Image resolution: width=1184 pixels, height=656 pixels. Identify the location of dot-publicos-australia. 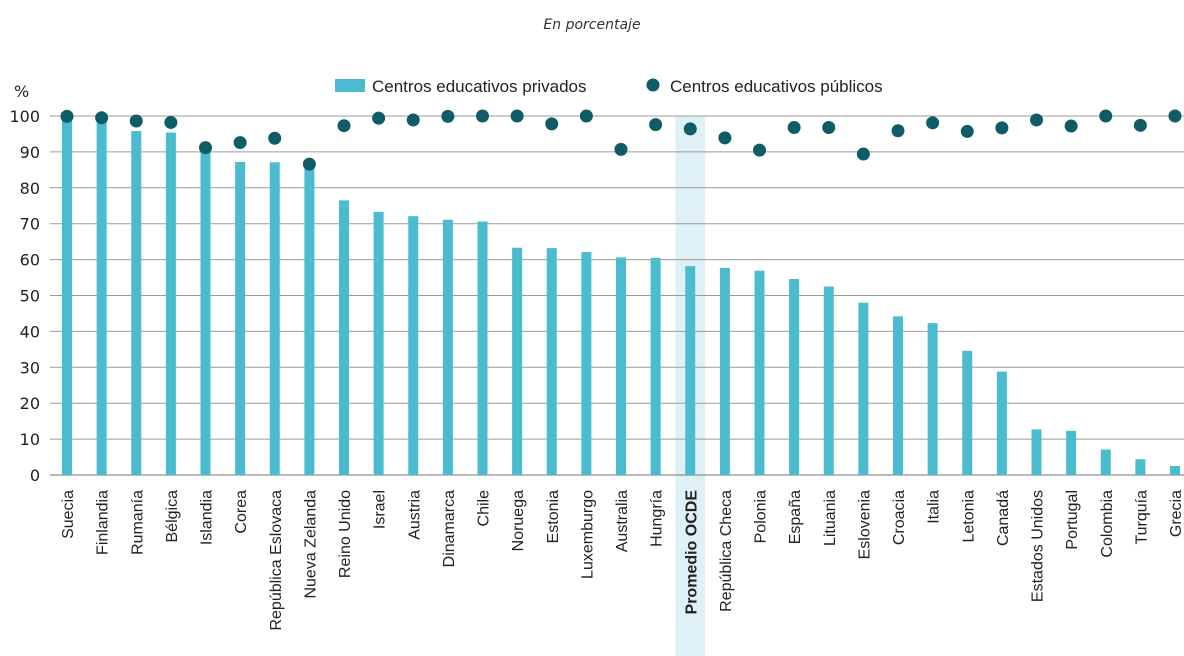
(621, 149).